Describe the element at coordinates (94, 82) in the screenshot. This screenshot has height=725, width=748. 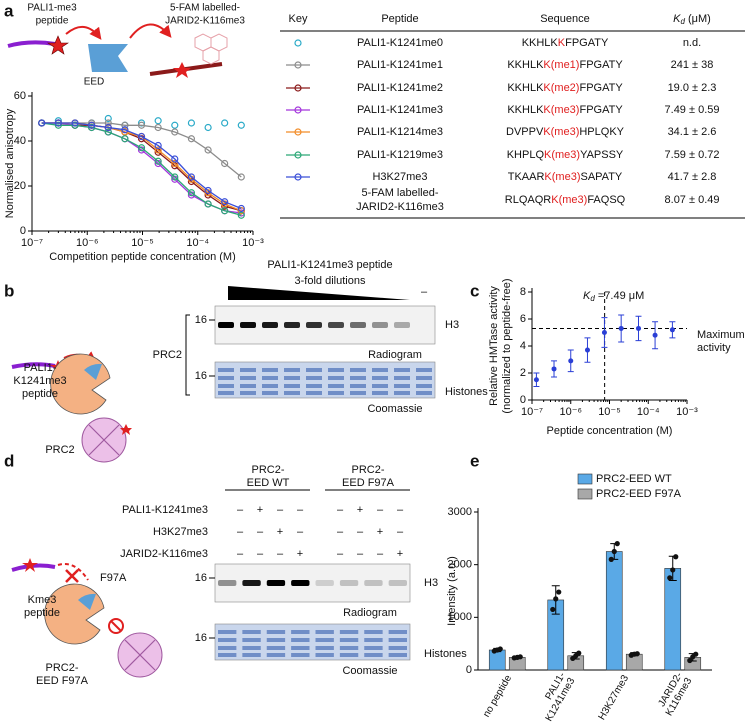
I see `schematic-label: EED` at that location.